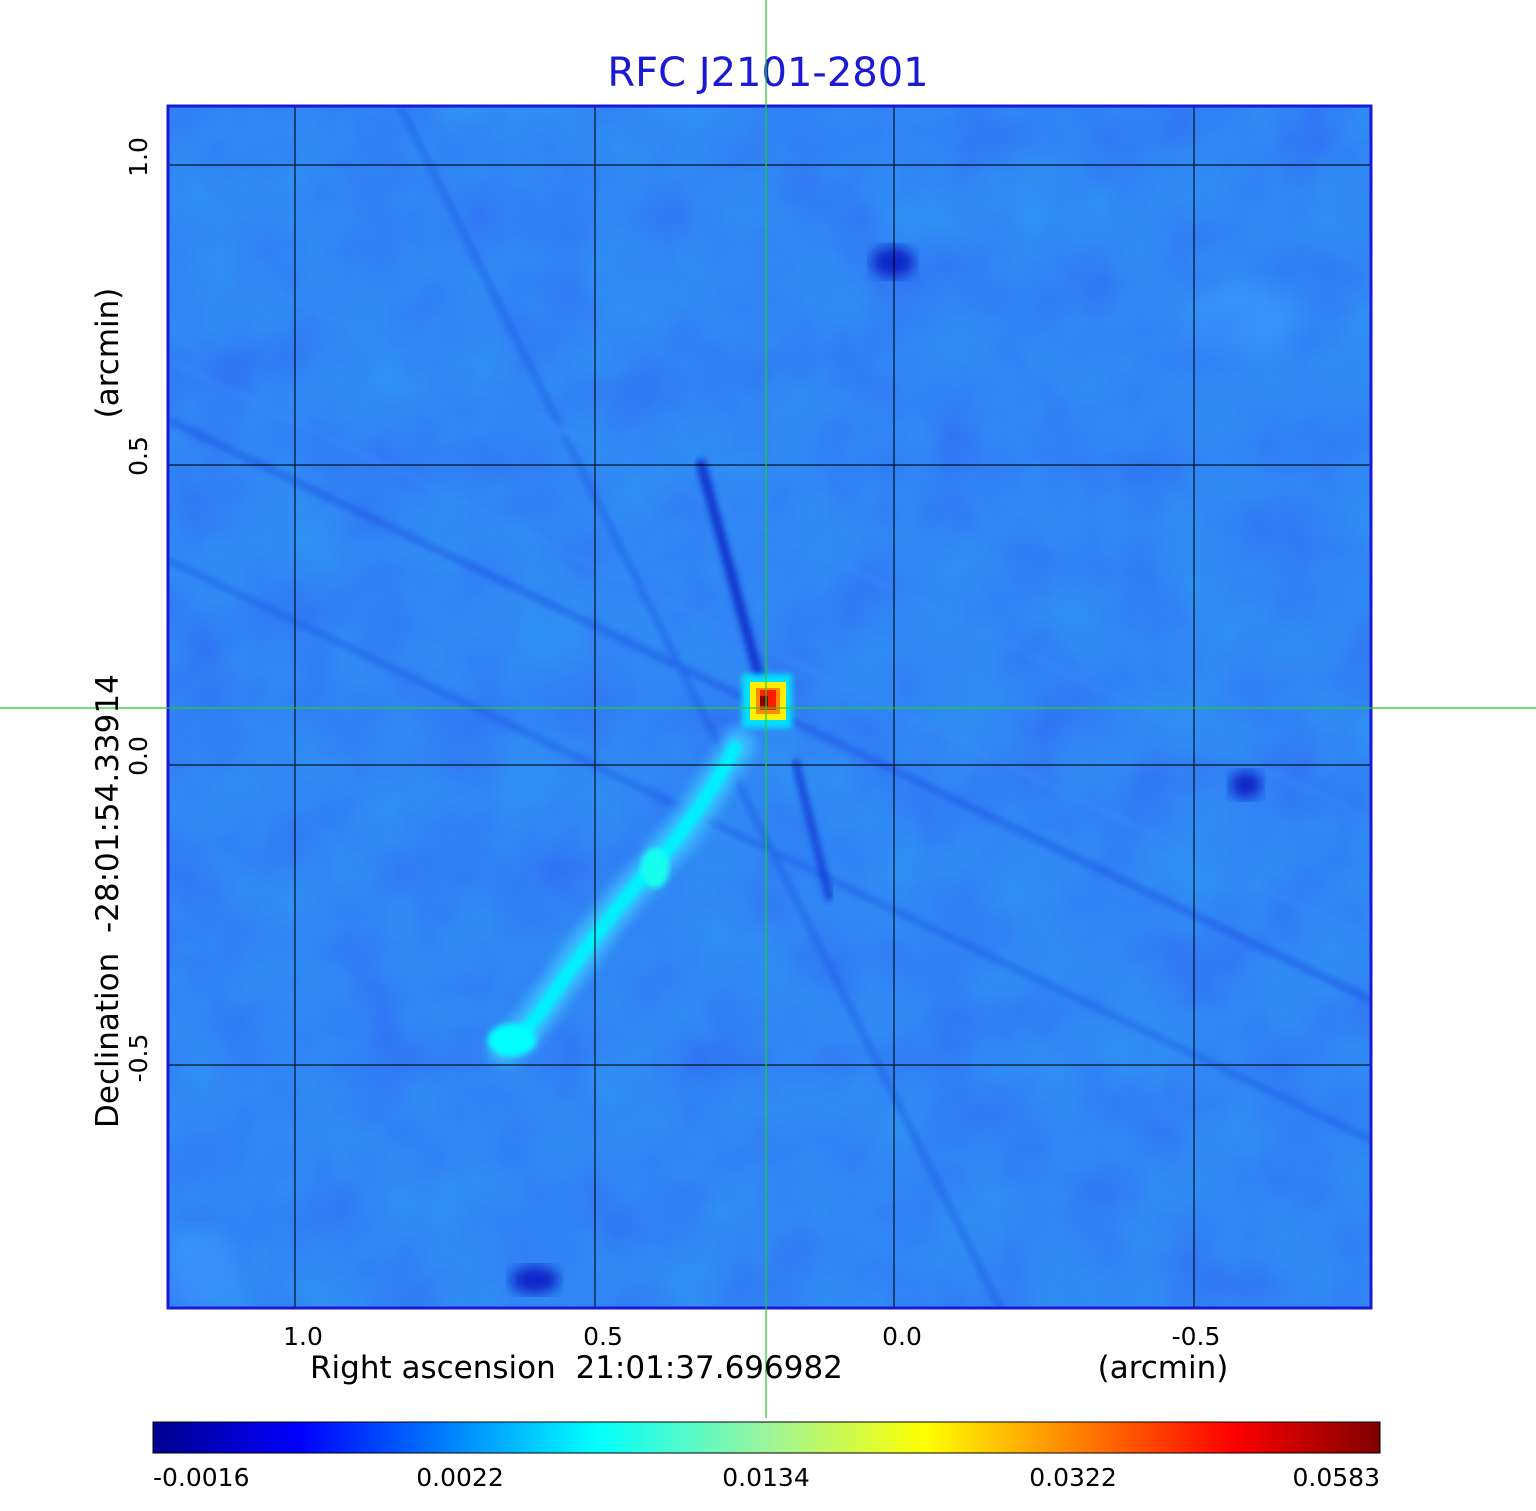  I want to click on x-axis-label: Right ascension 21:01:37.696982, so click(576, 1368).